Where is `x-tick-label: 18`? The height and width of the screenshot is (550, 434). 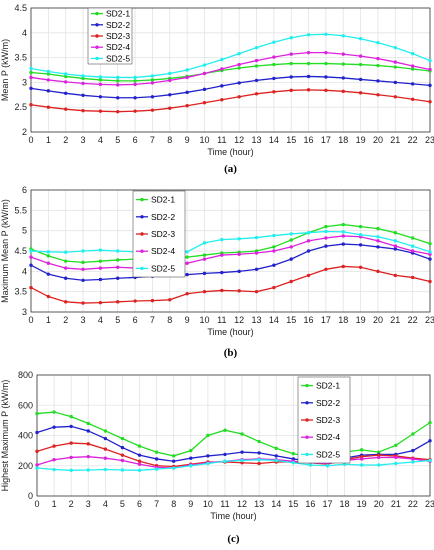
x-tick-label: 18 is located at coordinates (343, 320).